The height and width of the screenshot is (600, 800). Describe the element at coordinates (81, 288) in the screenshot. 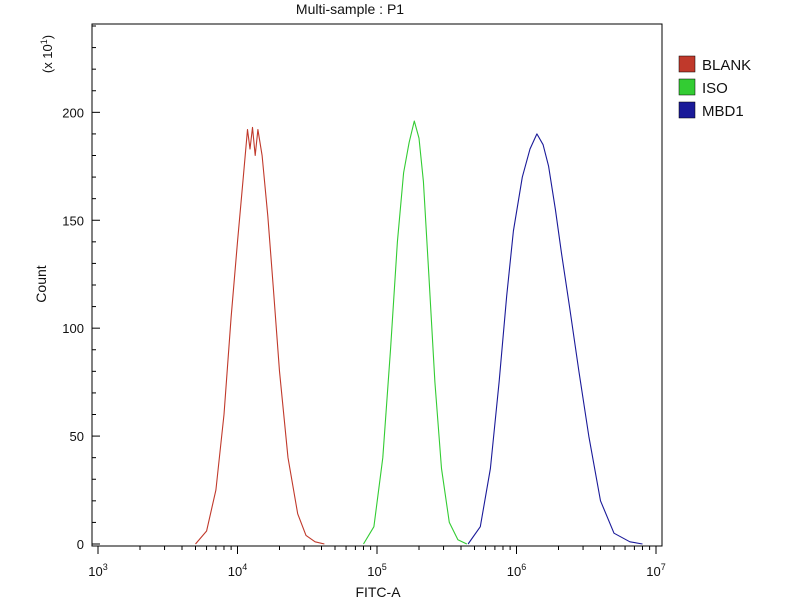

I see `y-axis: 0 50 100 150 200` at that location.